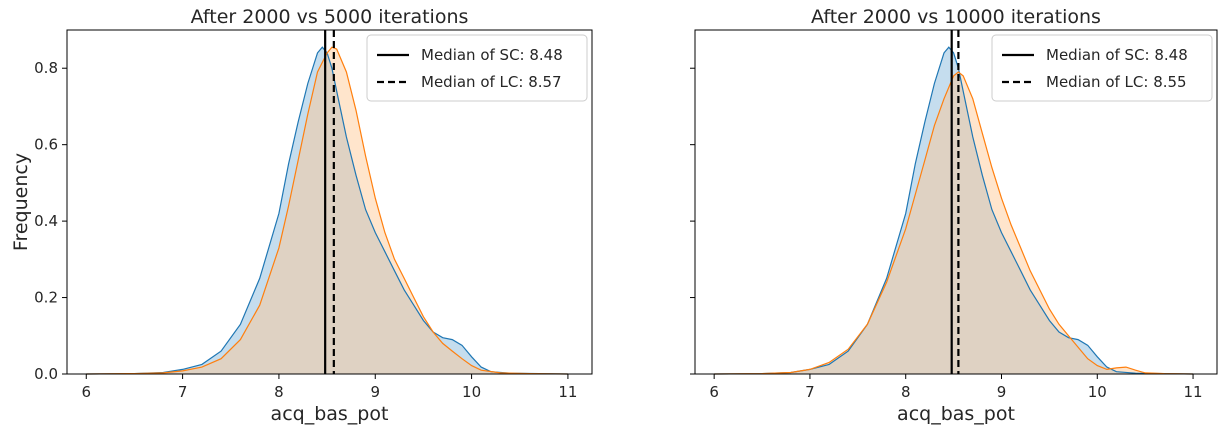 The width and height of the screenshot is (1219, 428). Describe the element at coordinates (46, 374) in the screenshot. I see `y-tick-label: 0.0` at that location.